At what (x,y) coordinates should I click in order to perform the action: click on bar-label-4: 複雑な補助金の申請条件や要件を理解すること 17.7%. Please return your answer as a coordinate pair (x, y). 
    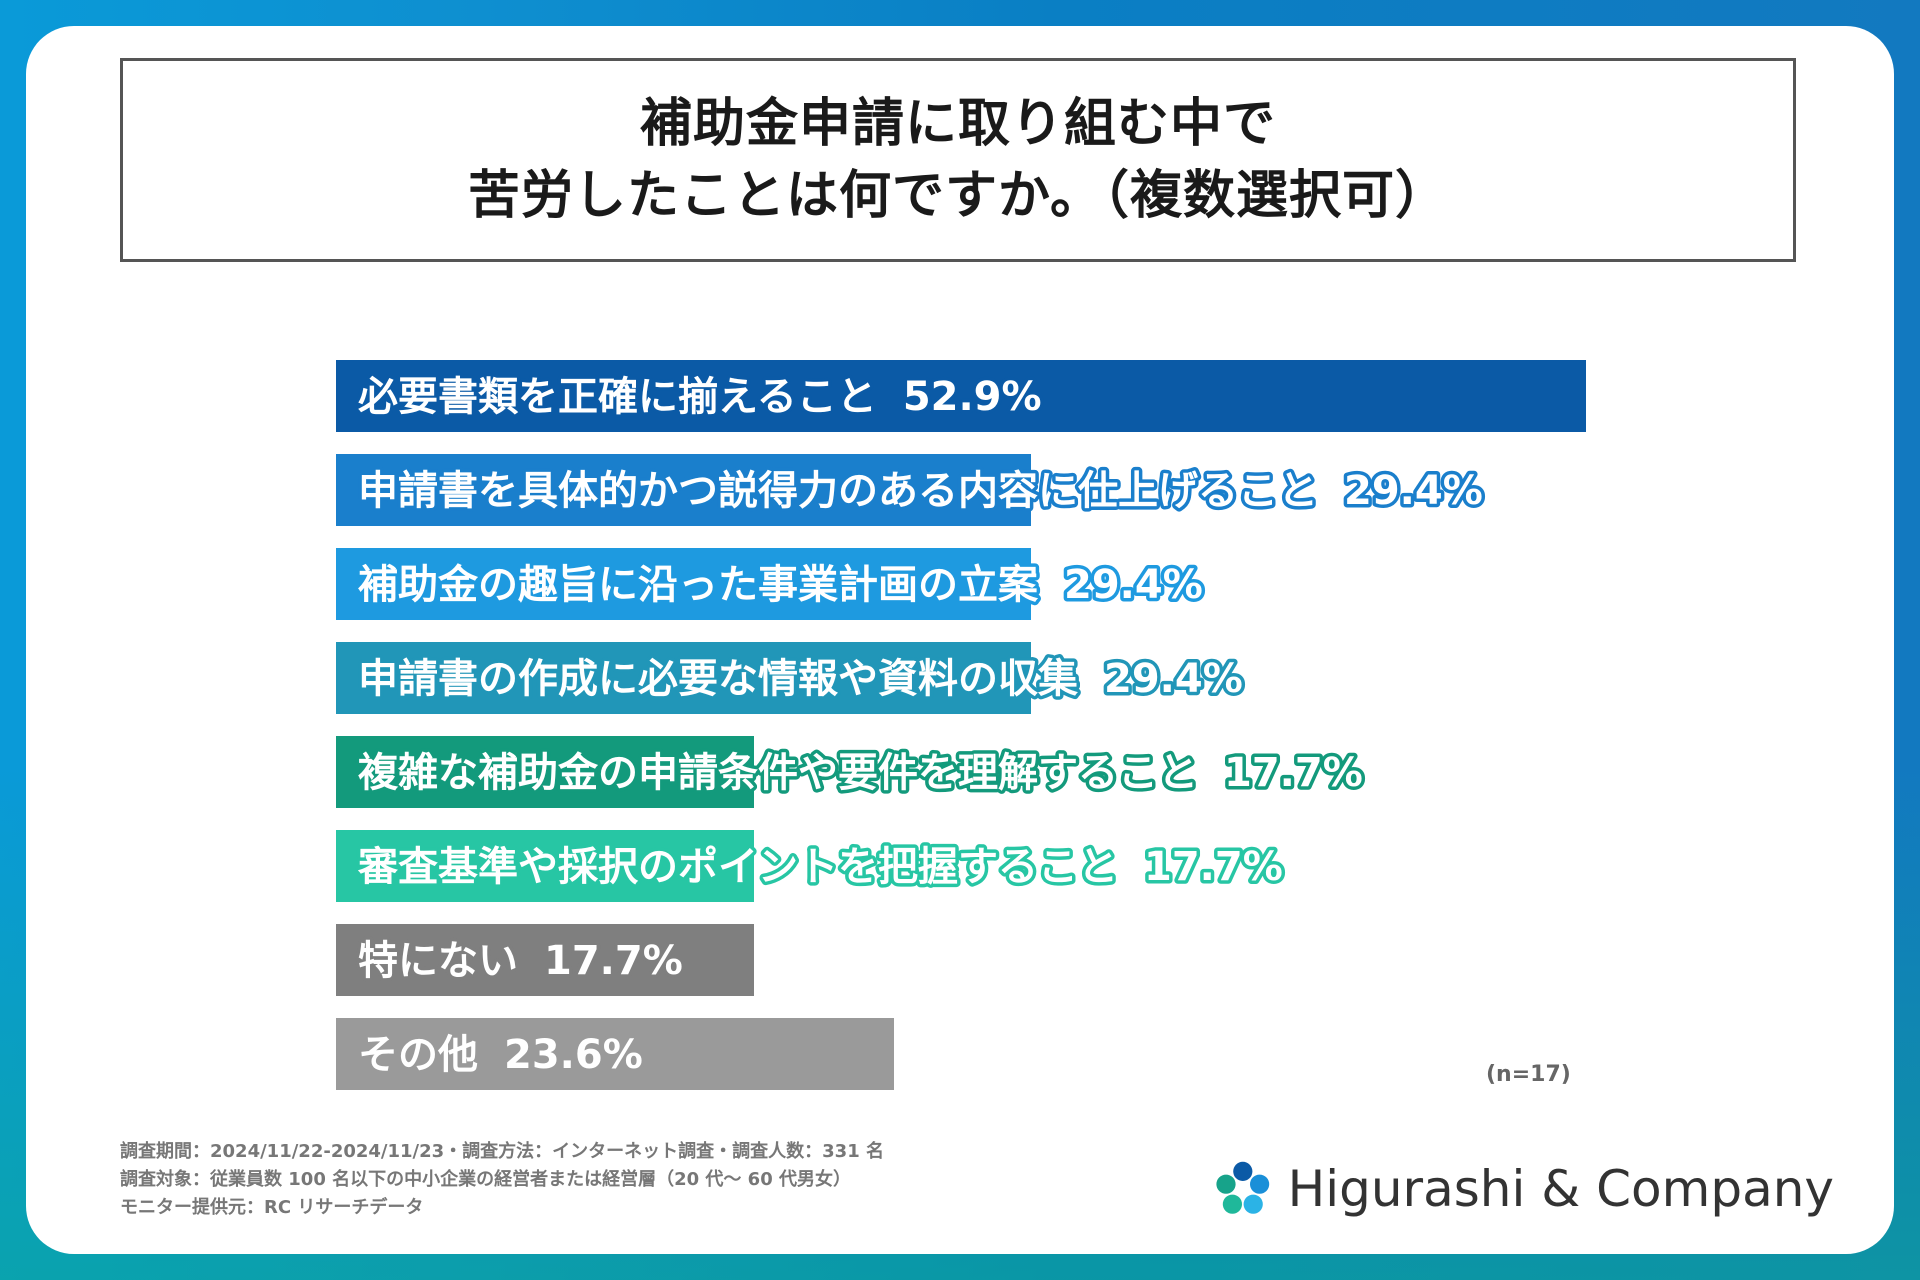
    Looking at the image, I should click on (860, 773).